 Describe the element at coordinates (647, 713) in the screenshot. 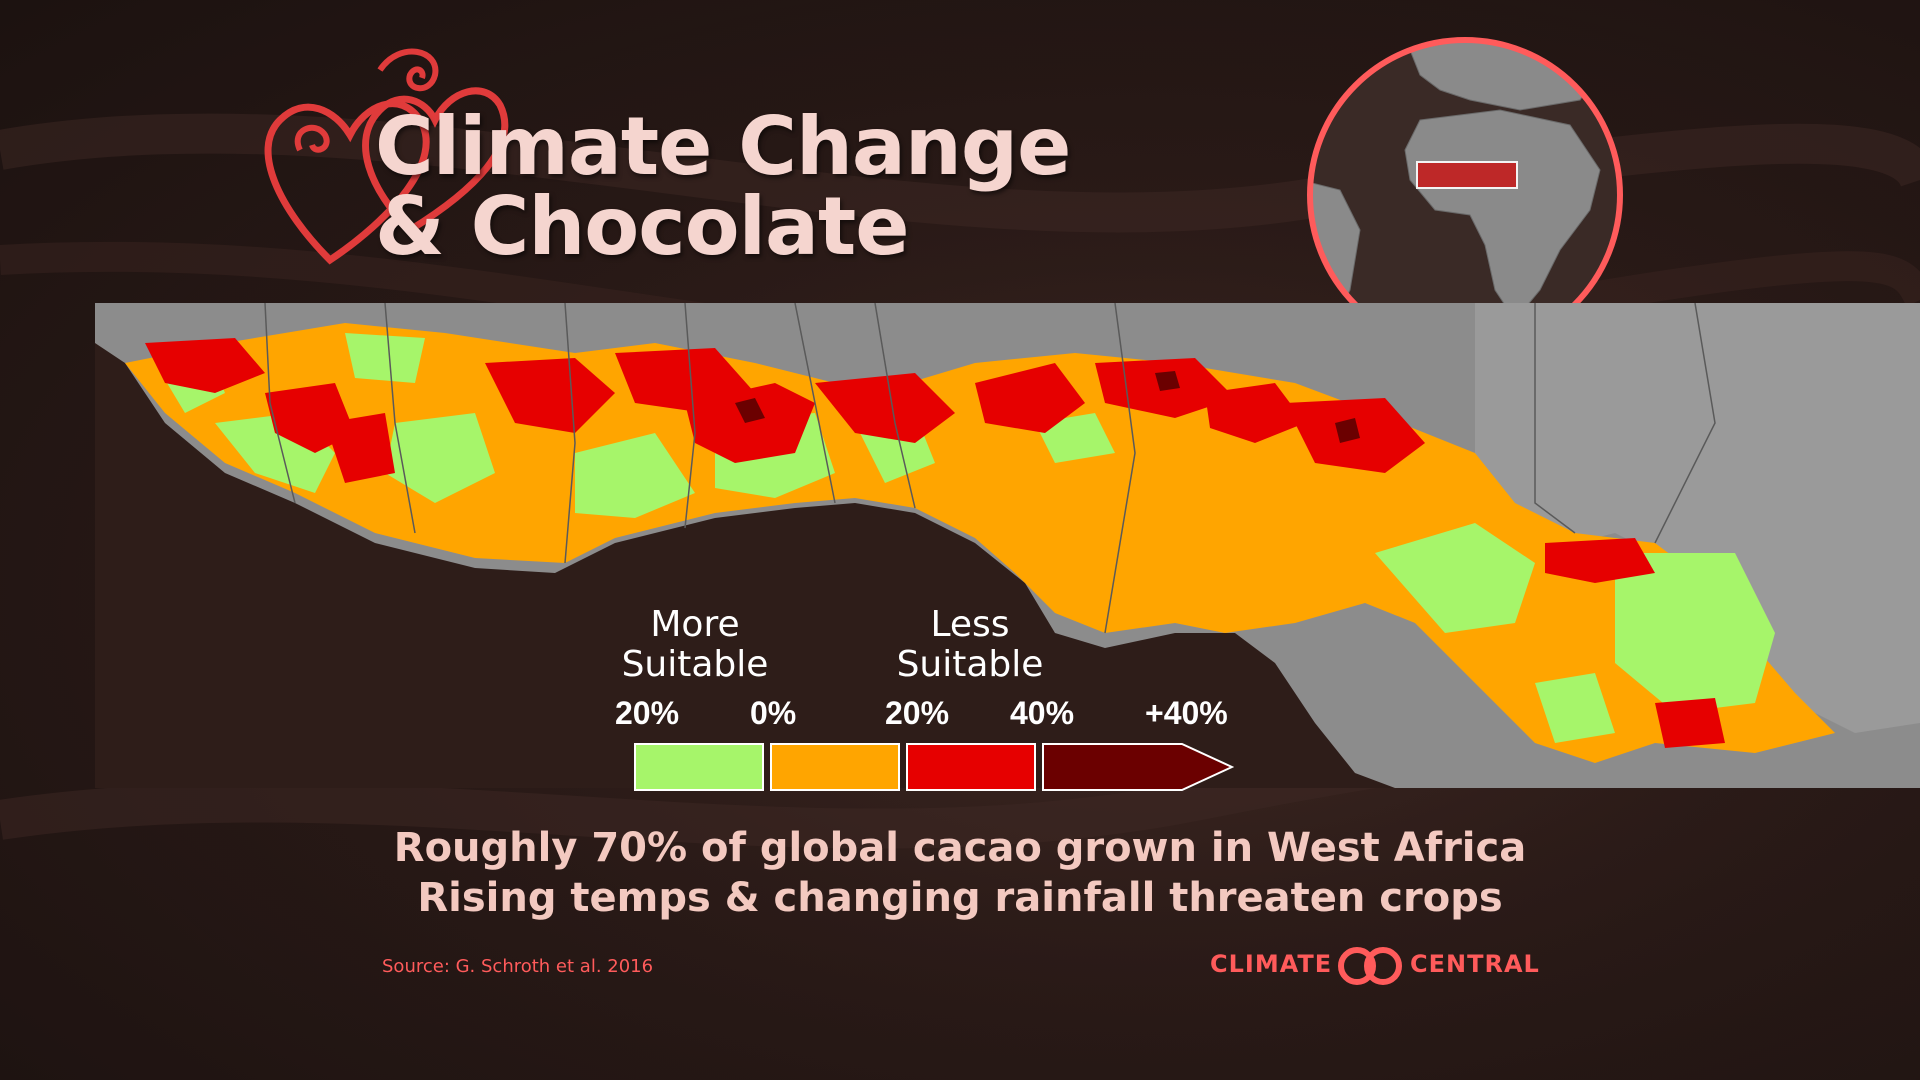

I see `legend-tick-1: 20%` at that location.